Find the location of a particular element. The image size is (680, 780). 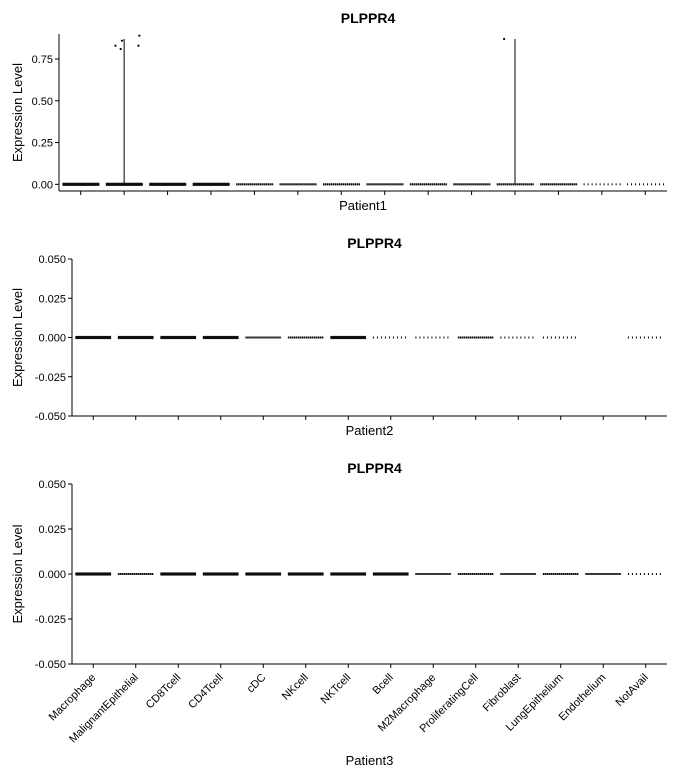

violin-endothelium is located at coordinates (602, 184).